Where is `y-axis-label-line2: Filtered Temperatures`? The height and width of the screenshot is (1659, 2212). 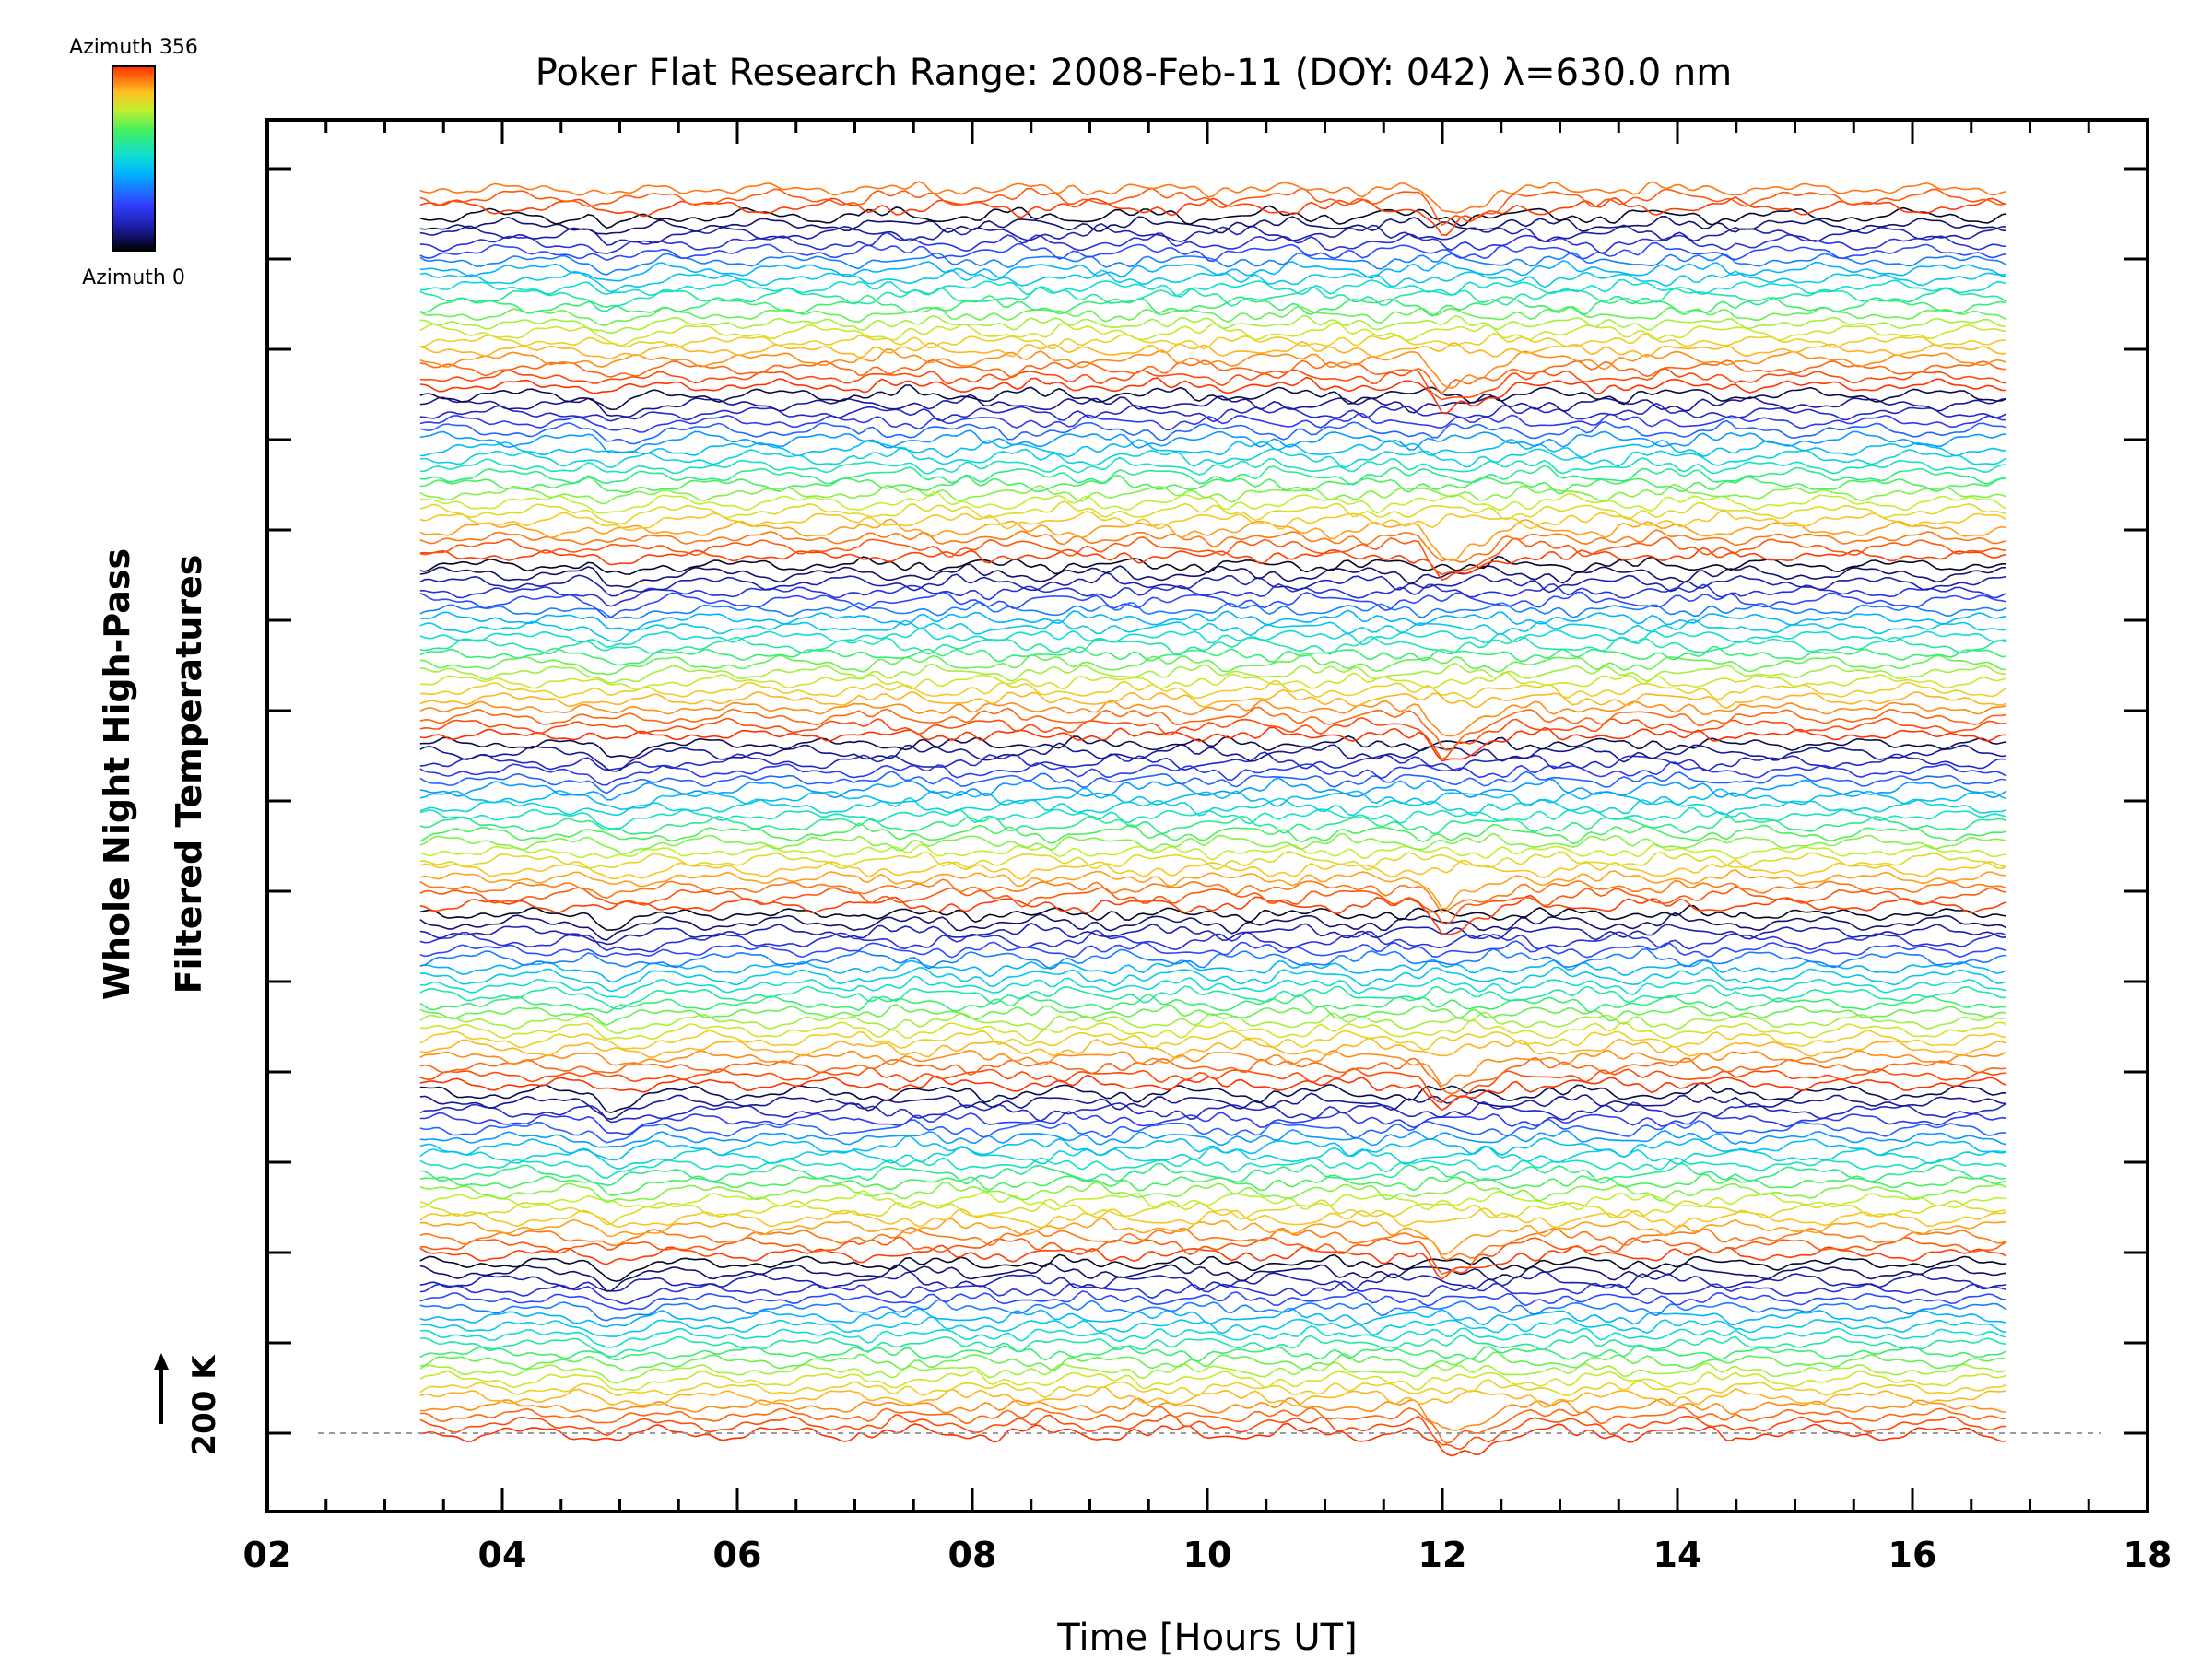
y-axis-label-line2: Filtered Temperatures is located at coordinates (189, 774).